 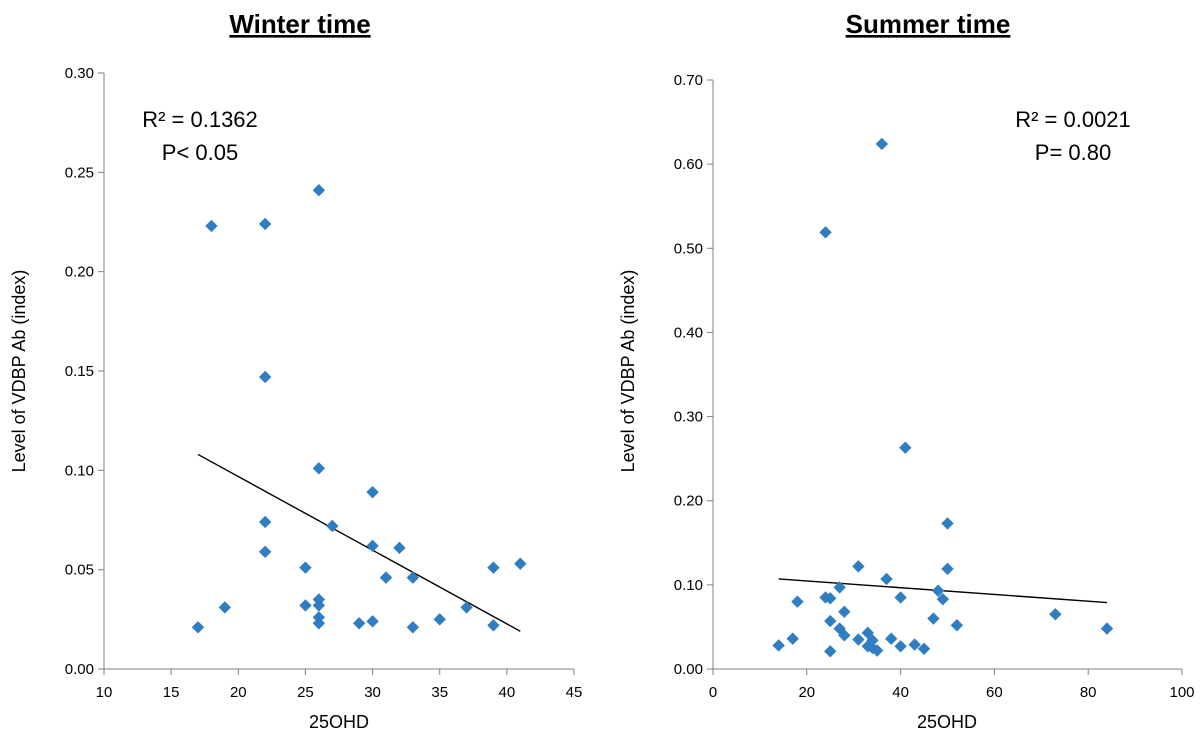 I want to click on y-tick-label: 0.60, so click(x=688, y=164).